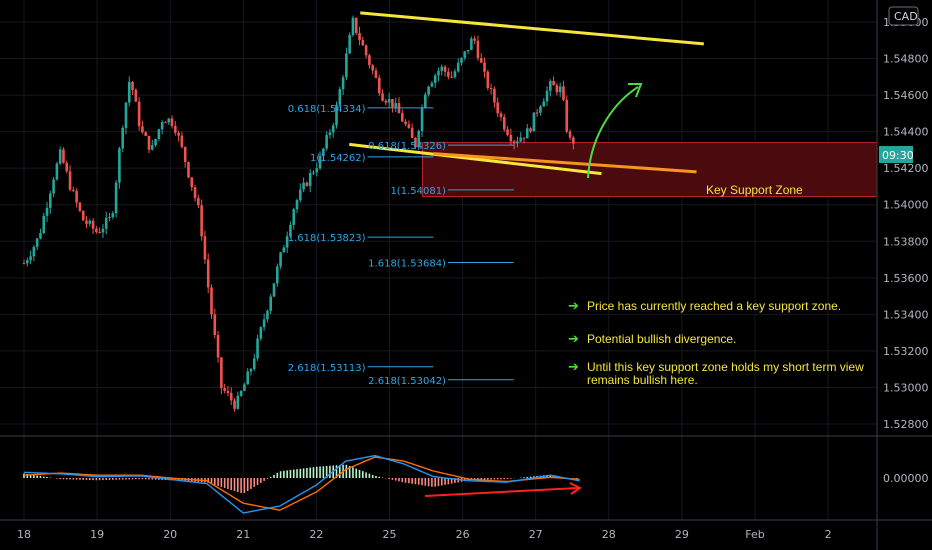 The width and height of the screenshot is (932, 550). Describe the element at coordinates (327, 368) in the screenshot. I see `fib-level-label: 2.618(1.53113)` at that location.